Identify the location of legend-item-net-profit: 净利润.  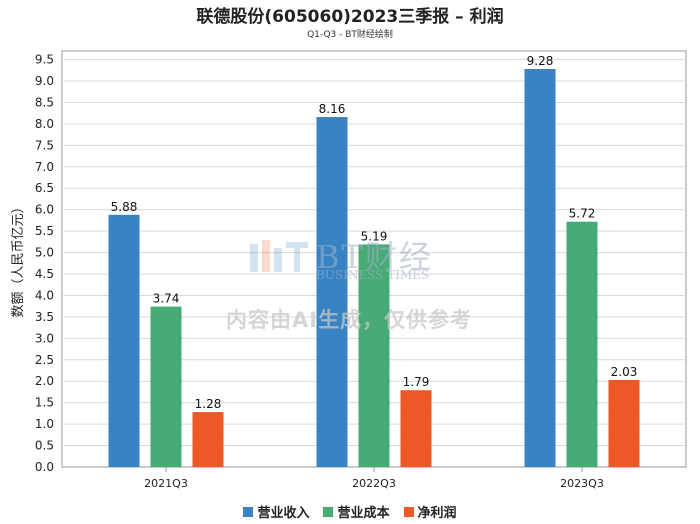
(430, 511).